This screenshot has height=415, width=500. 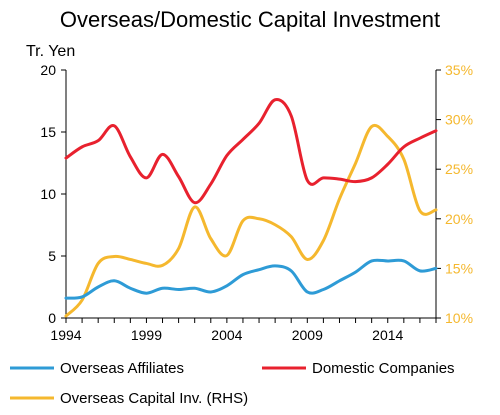 What do you see at coordinates (459, 120) in the screenshot?
I see `y-tick-label-right: 30%` at bounding box center [459, 120].